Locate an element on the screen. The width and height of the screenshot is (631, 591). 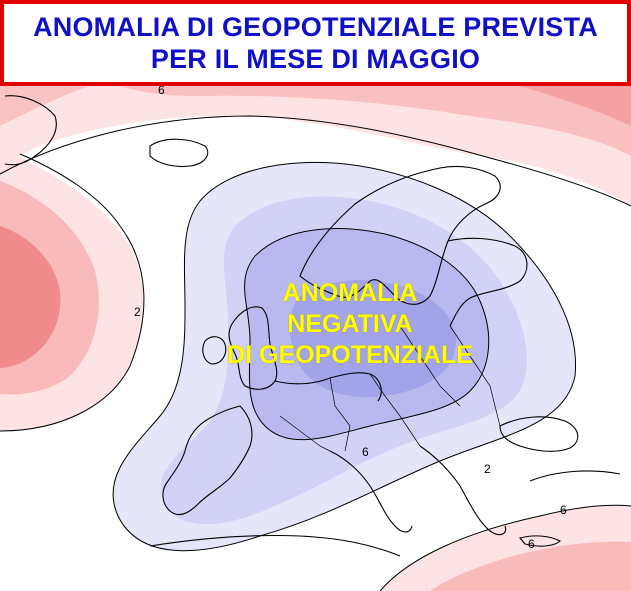
title-line-2: PER IL MESE DI MAGGIO is located at coordinates (315, 59).